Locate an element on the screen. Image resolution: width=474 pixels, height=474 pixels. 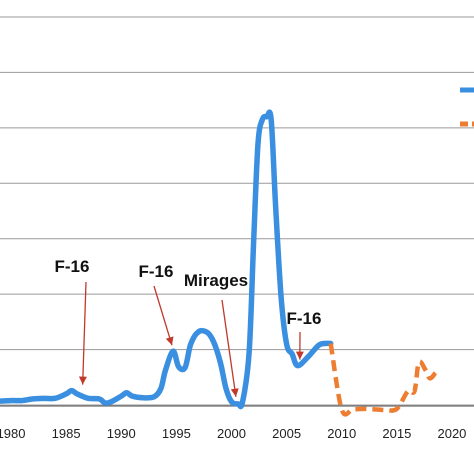
legend is located at coordinates (467, 107).